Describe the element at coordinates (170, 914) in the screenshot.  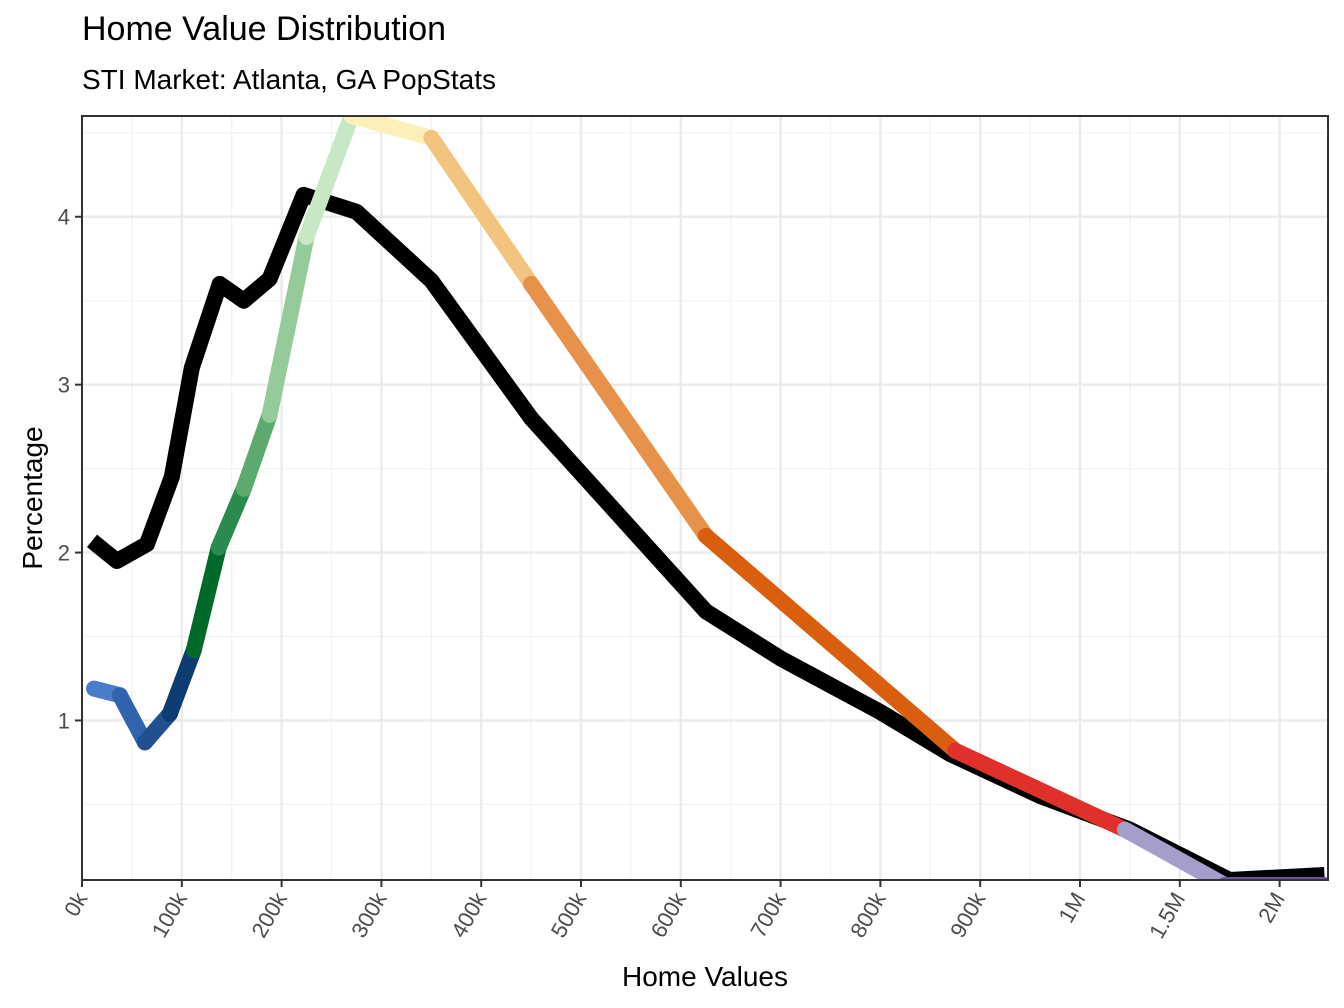
I see `x-tick-label: 100k` at that location.